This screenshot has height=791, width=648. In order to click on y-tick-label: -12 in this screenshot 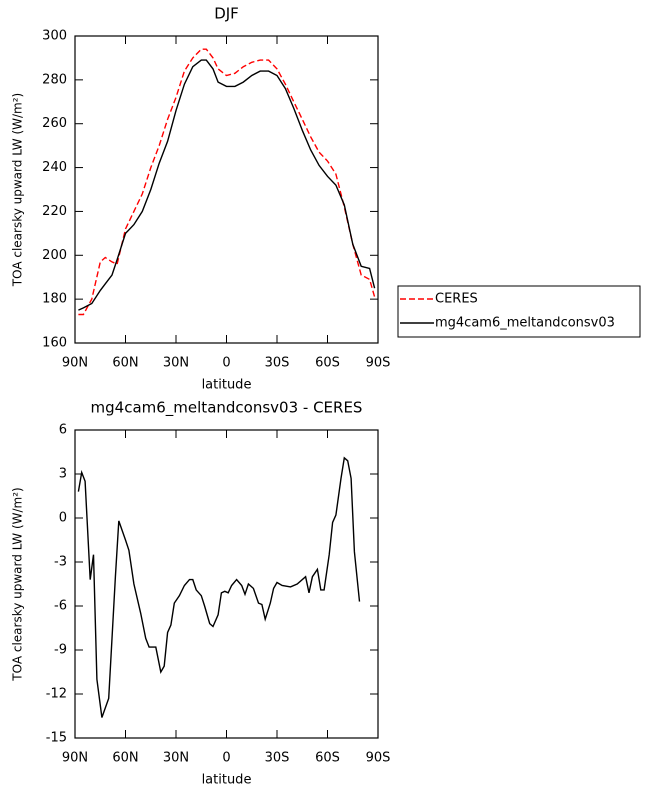, I will do `click(56, 694)`.